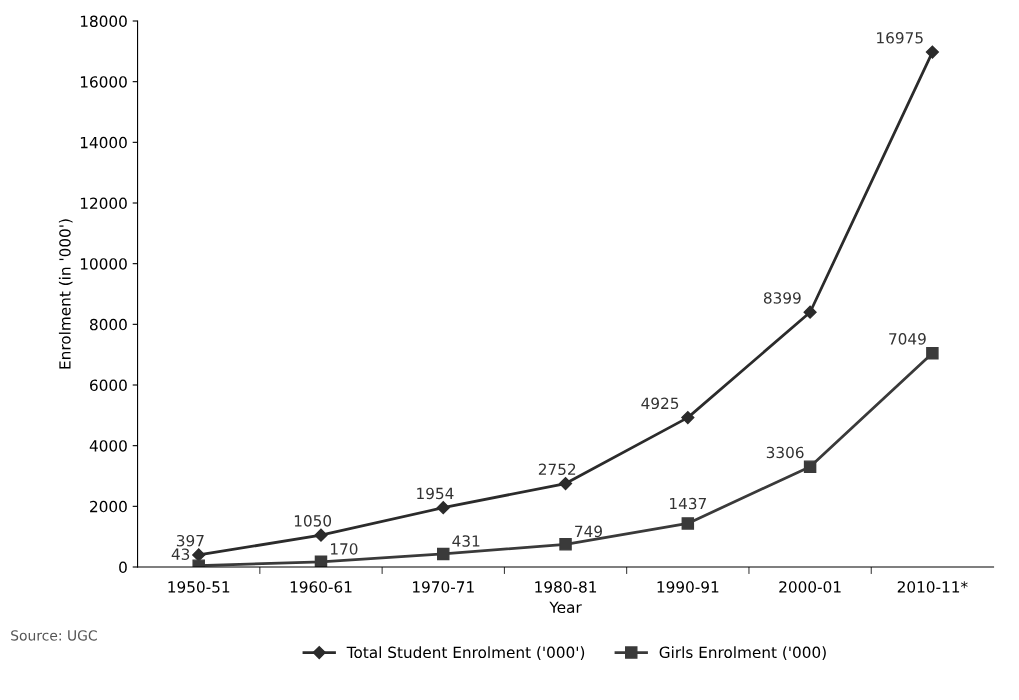  Describe the element at coordinates (443, 587) in the screenshot. I see `x-tick-label: 1970-71` at that location.